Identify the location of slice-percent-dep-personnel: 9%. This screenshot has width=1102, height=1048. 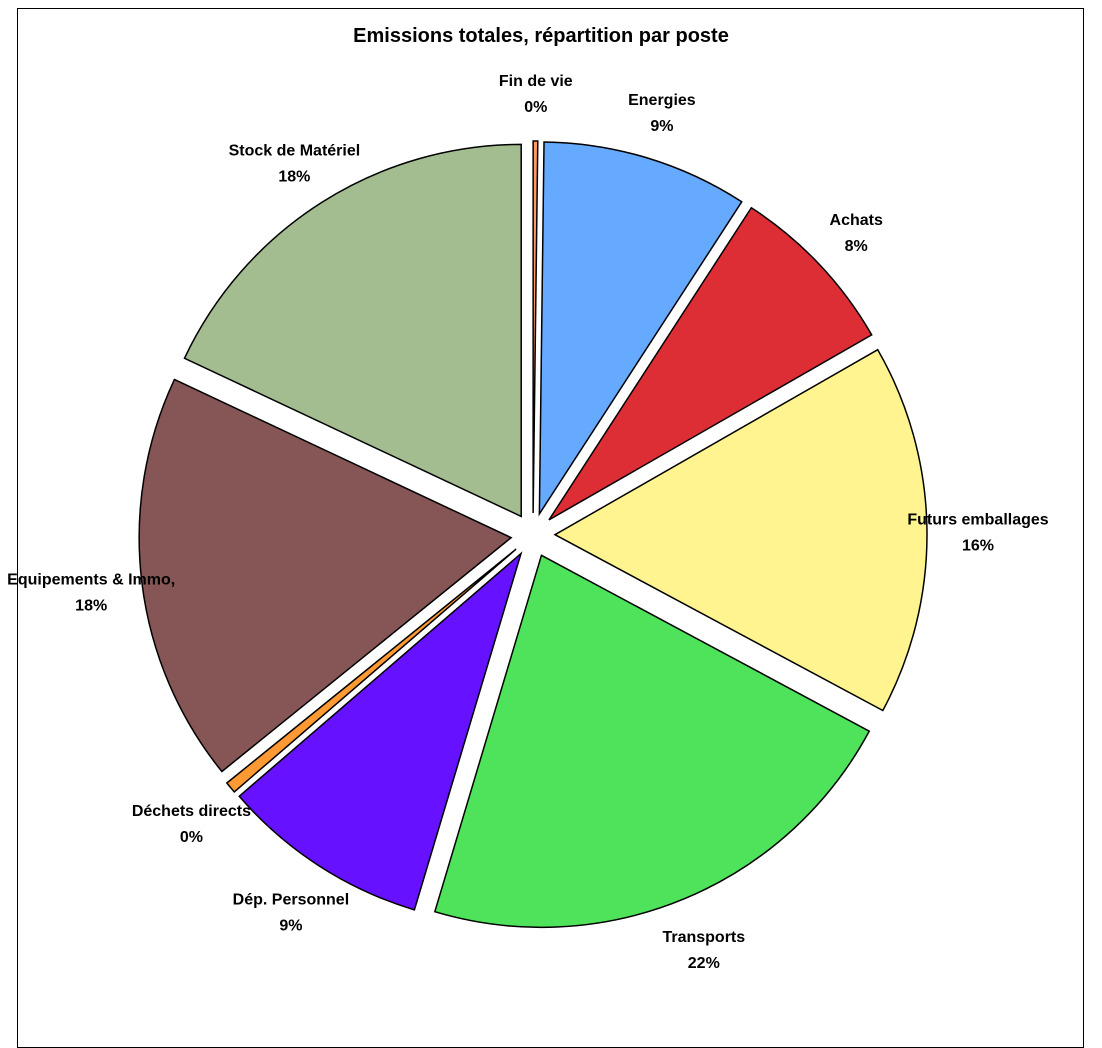
(290, 925).